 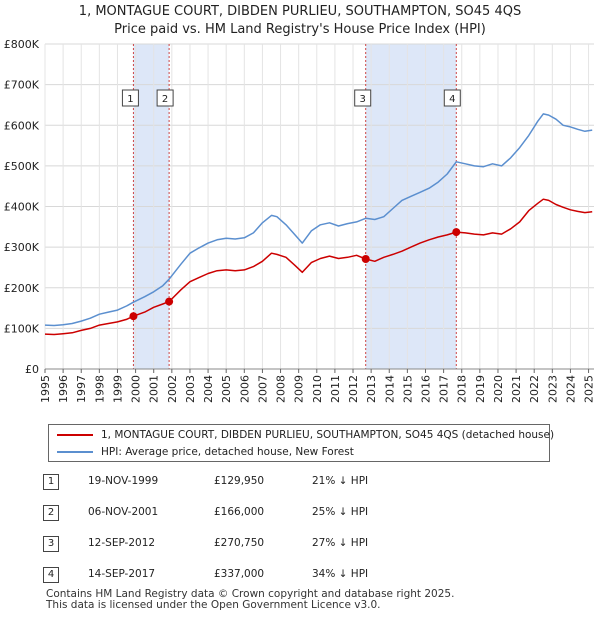 I want to click on x-tick-label: 1995, so click(x=45, y=389).